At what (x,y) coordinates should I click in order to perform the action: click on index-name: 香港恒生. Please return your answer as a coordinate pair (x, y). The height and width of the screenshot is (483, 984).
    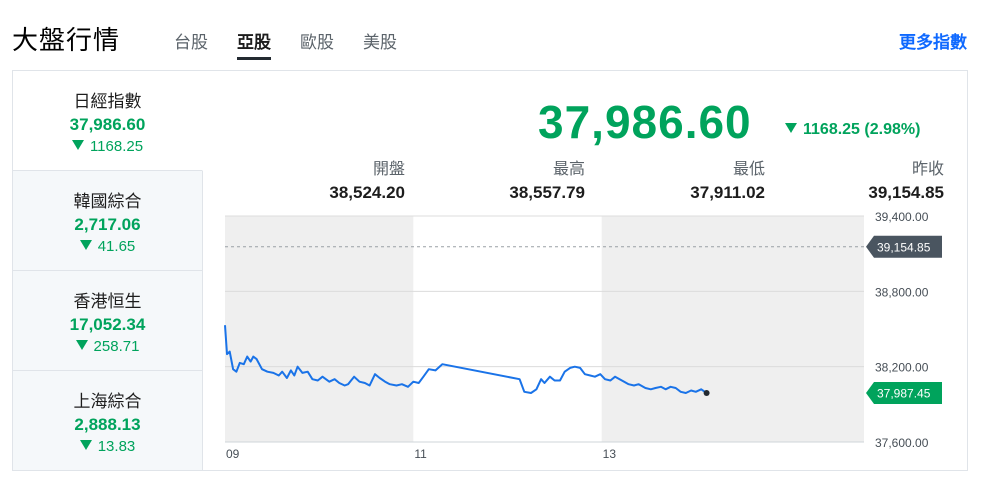
    Looking at the image, I should click on (107, 301).